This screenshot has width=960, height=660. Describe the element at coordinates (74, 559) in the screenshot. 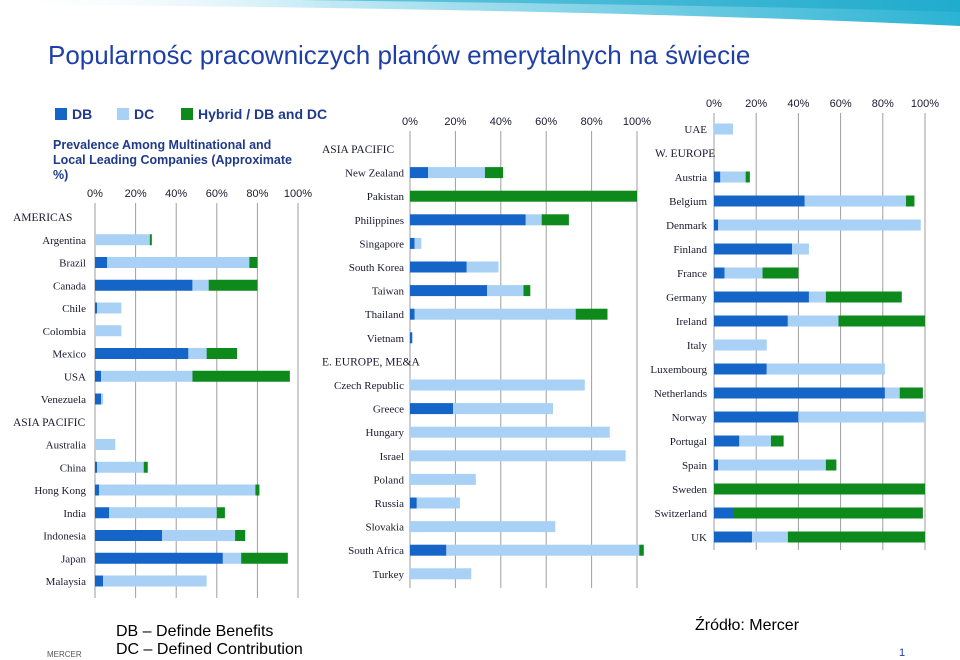

I see `country-label-japan: Japan` at that location.